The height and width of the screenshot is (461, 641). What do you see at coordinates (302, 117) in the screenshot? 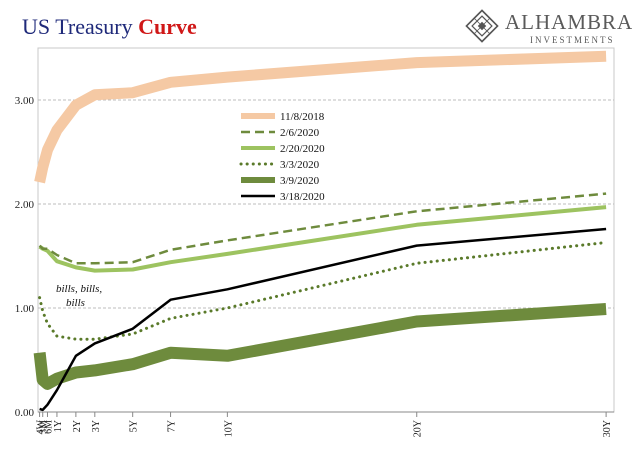
I see `legend-label-11-8-2018: 11/8/2018` at bounding box center [302, 117].